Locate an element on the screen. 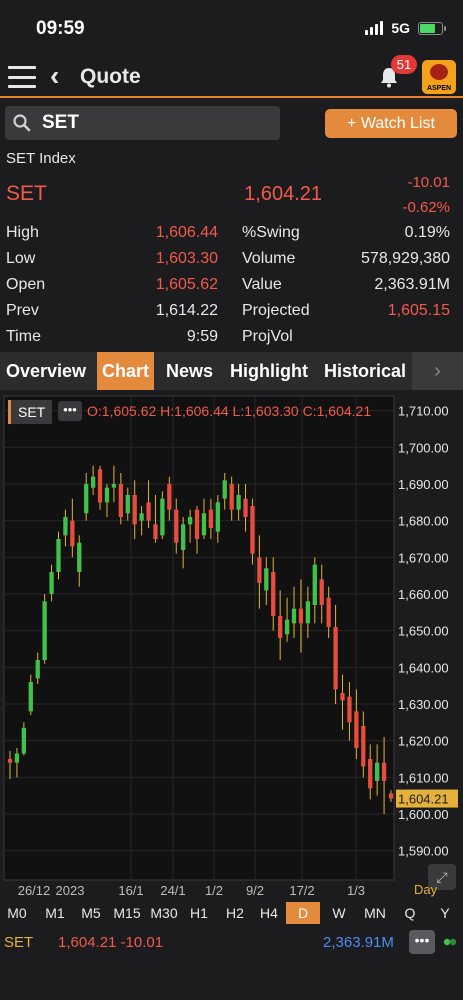  x-tick-label: 24/1 is located at coordinates (172, 890).